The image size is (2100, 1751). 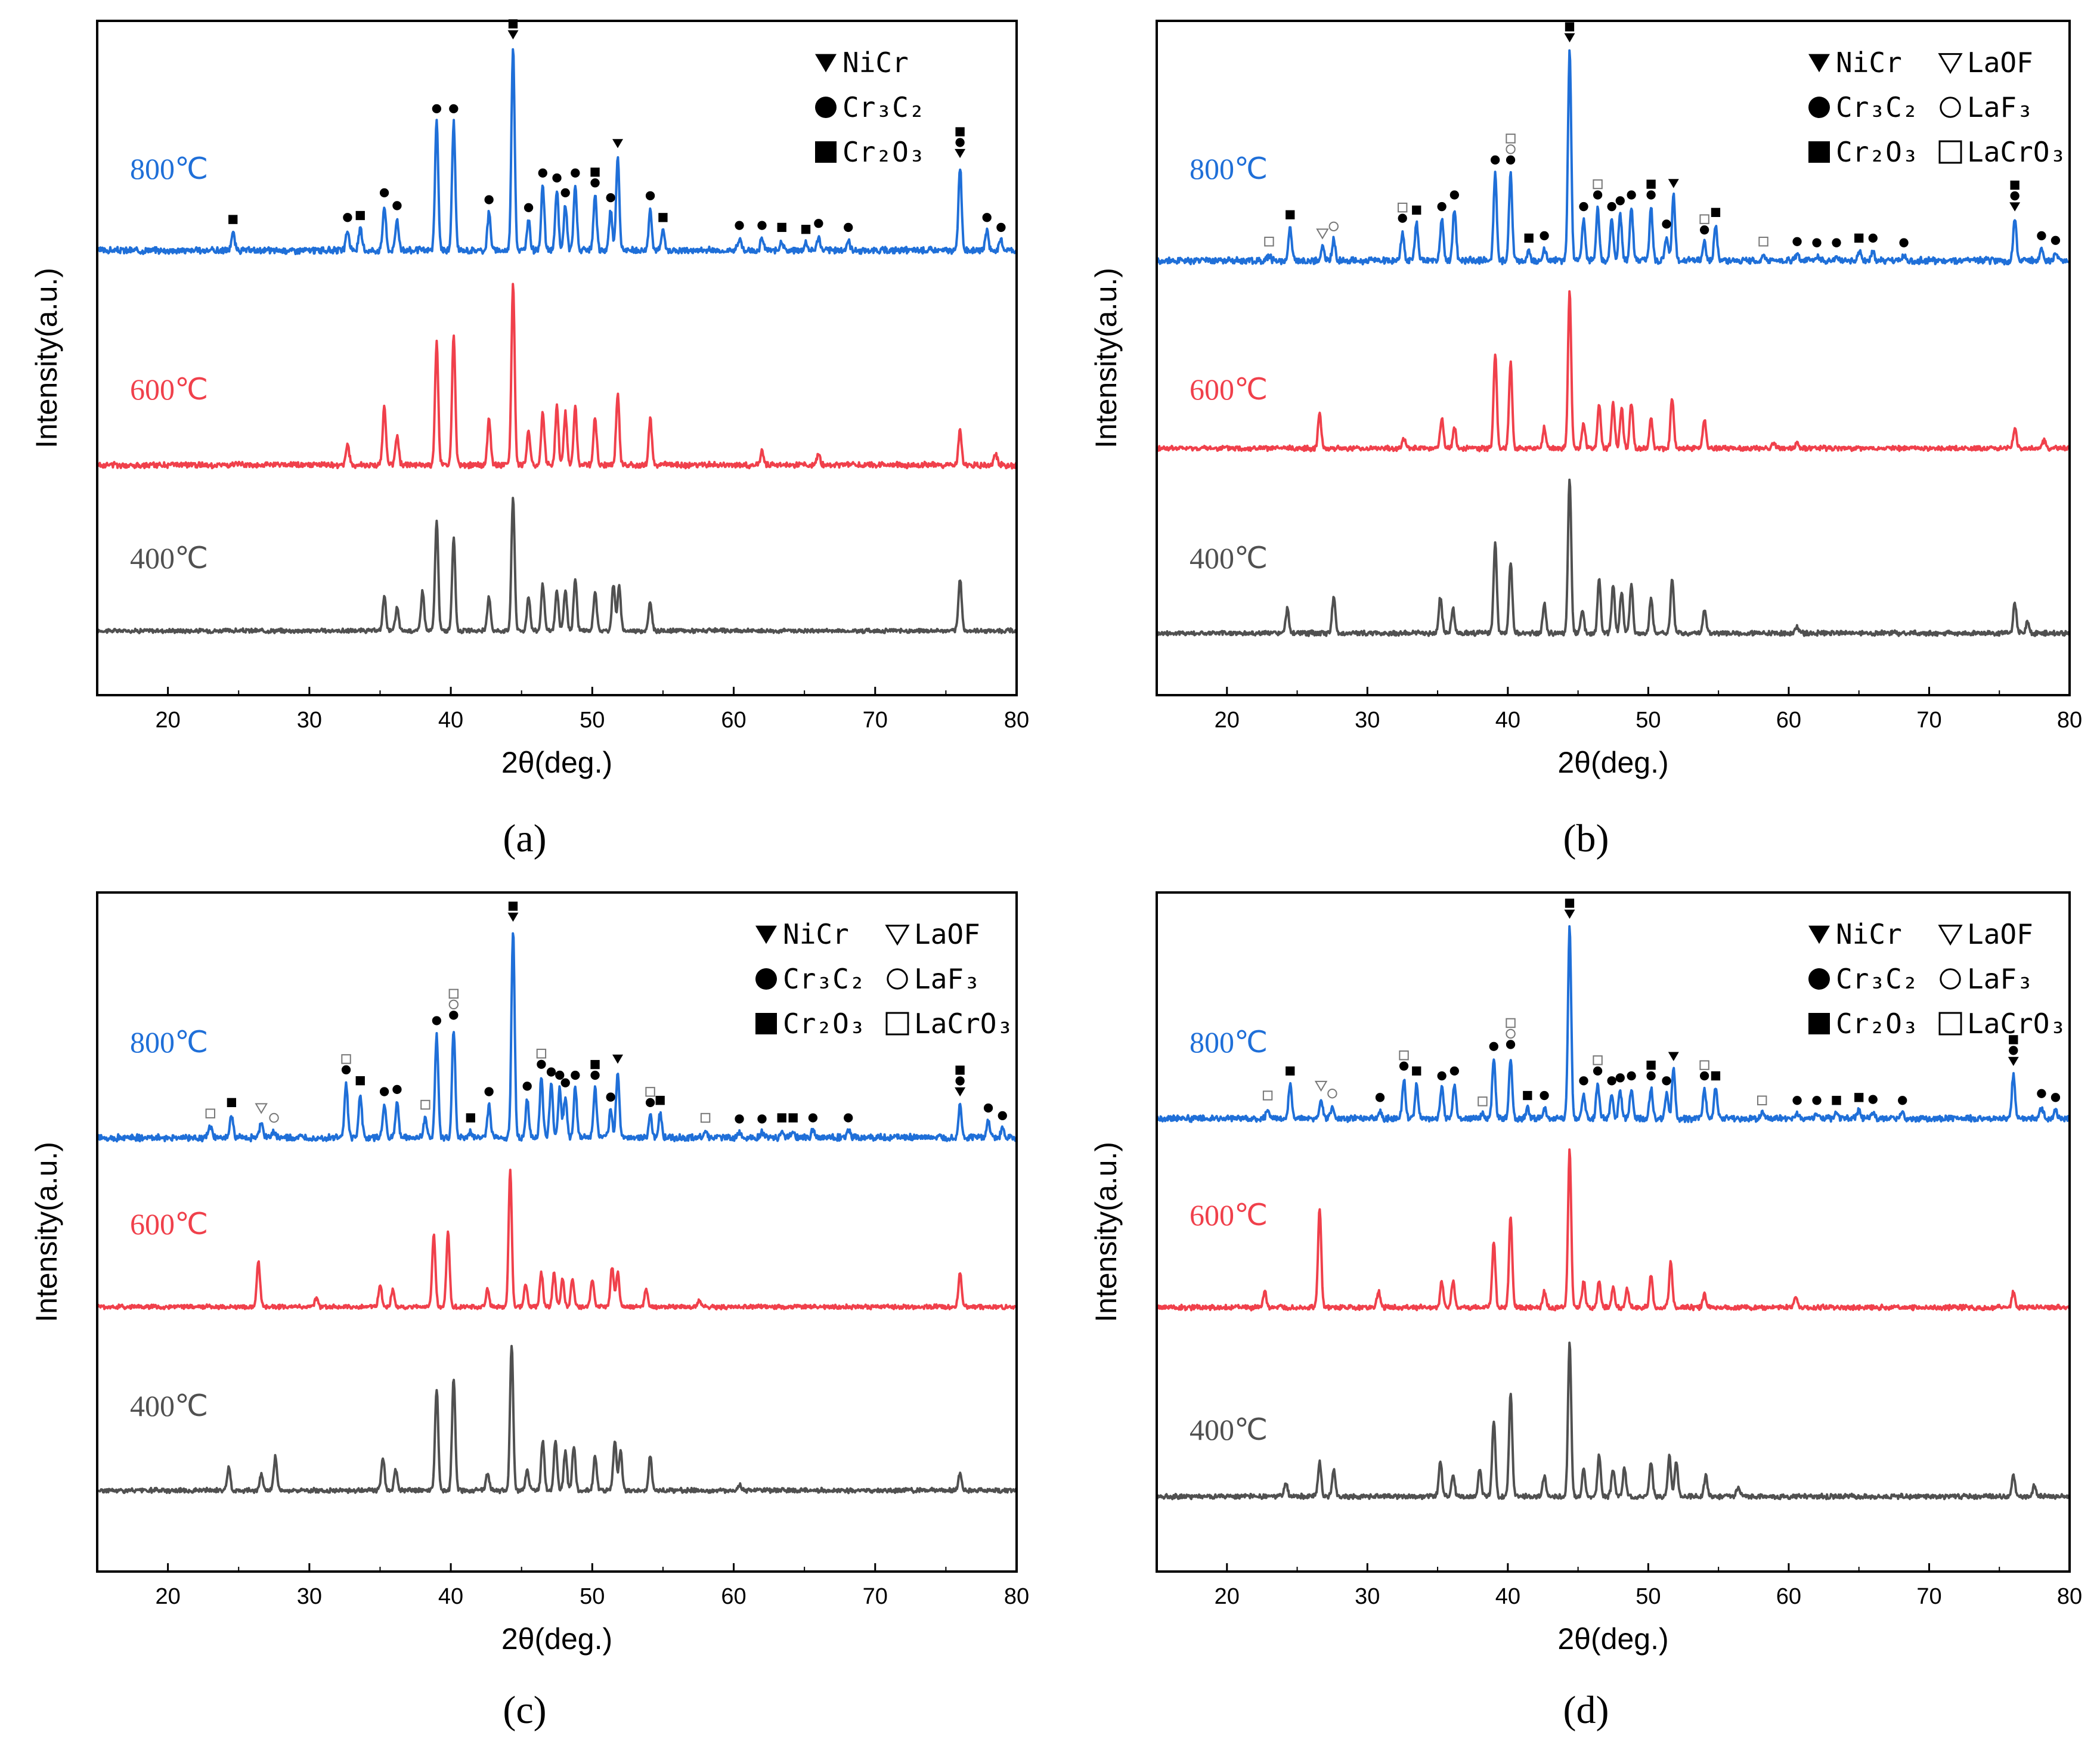 What do you see at coordinates (1321, 1086) in the screenshot?
I see `laof-marker` at bounding box center [1321, 1086].